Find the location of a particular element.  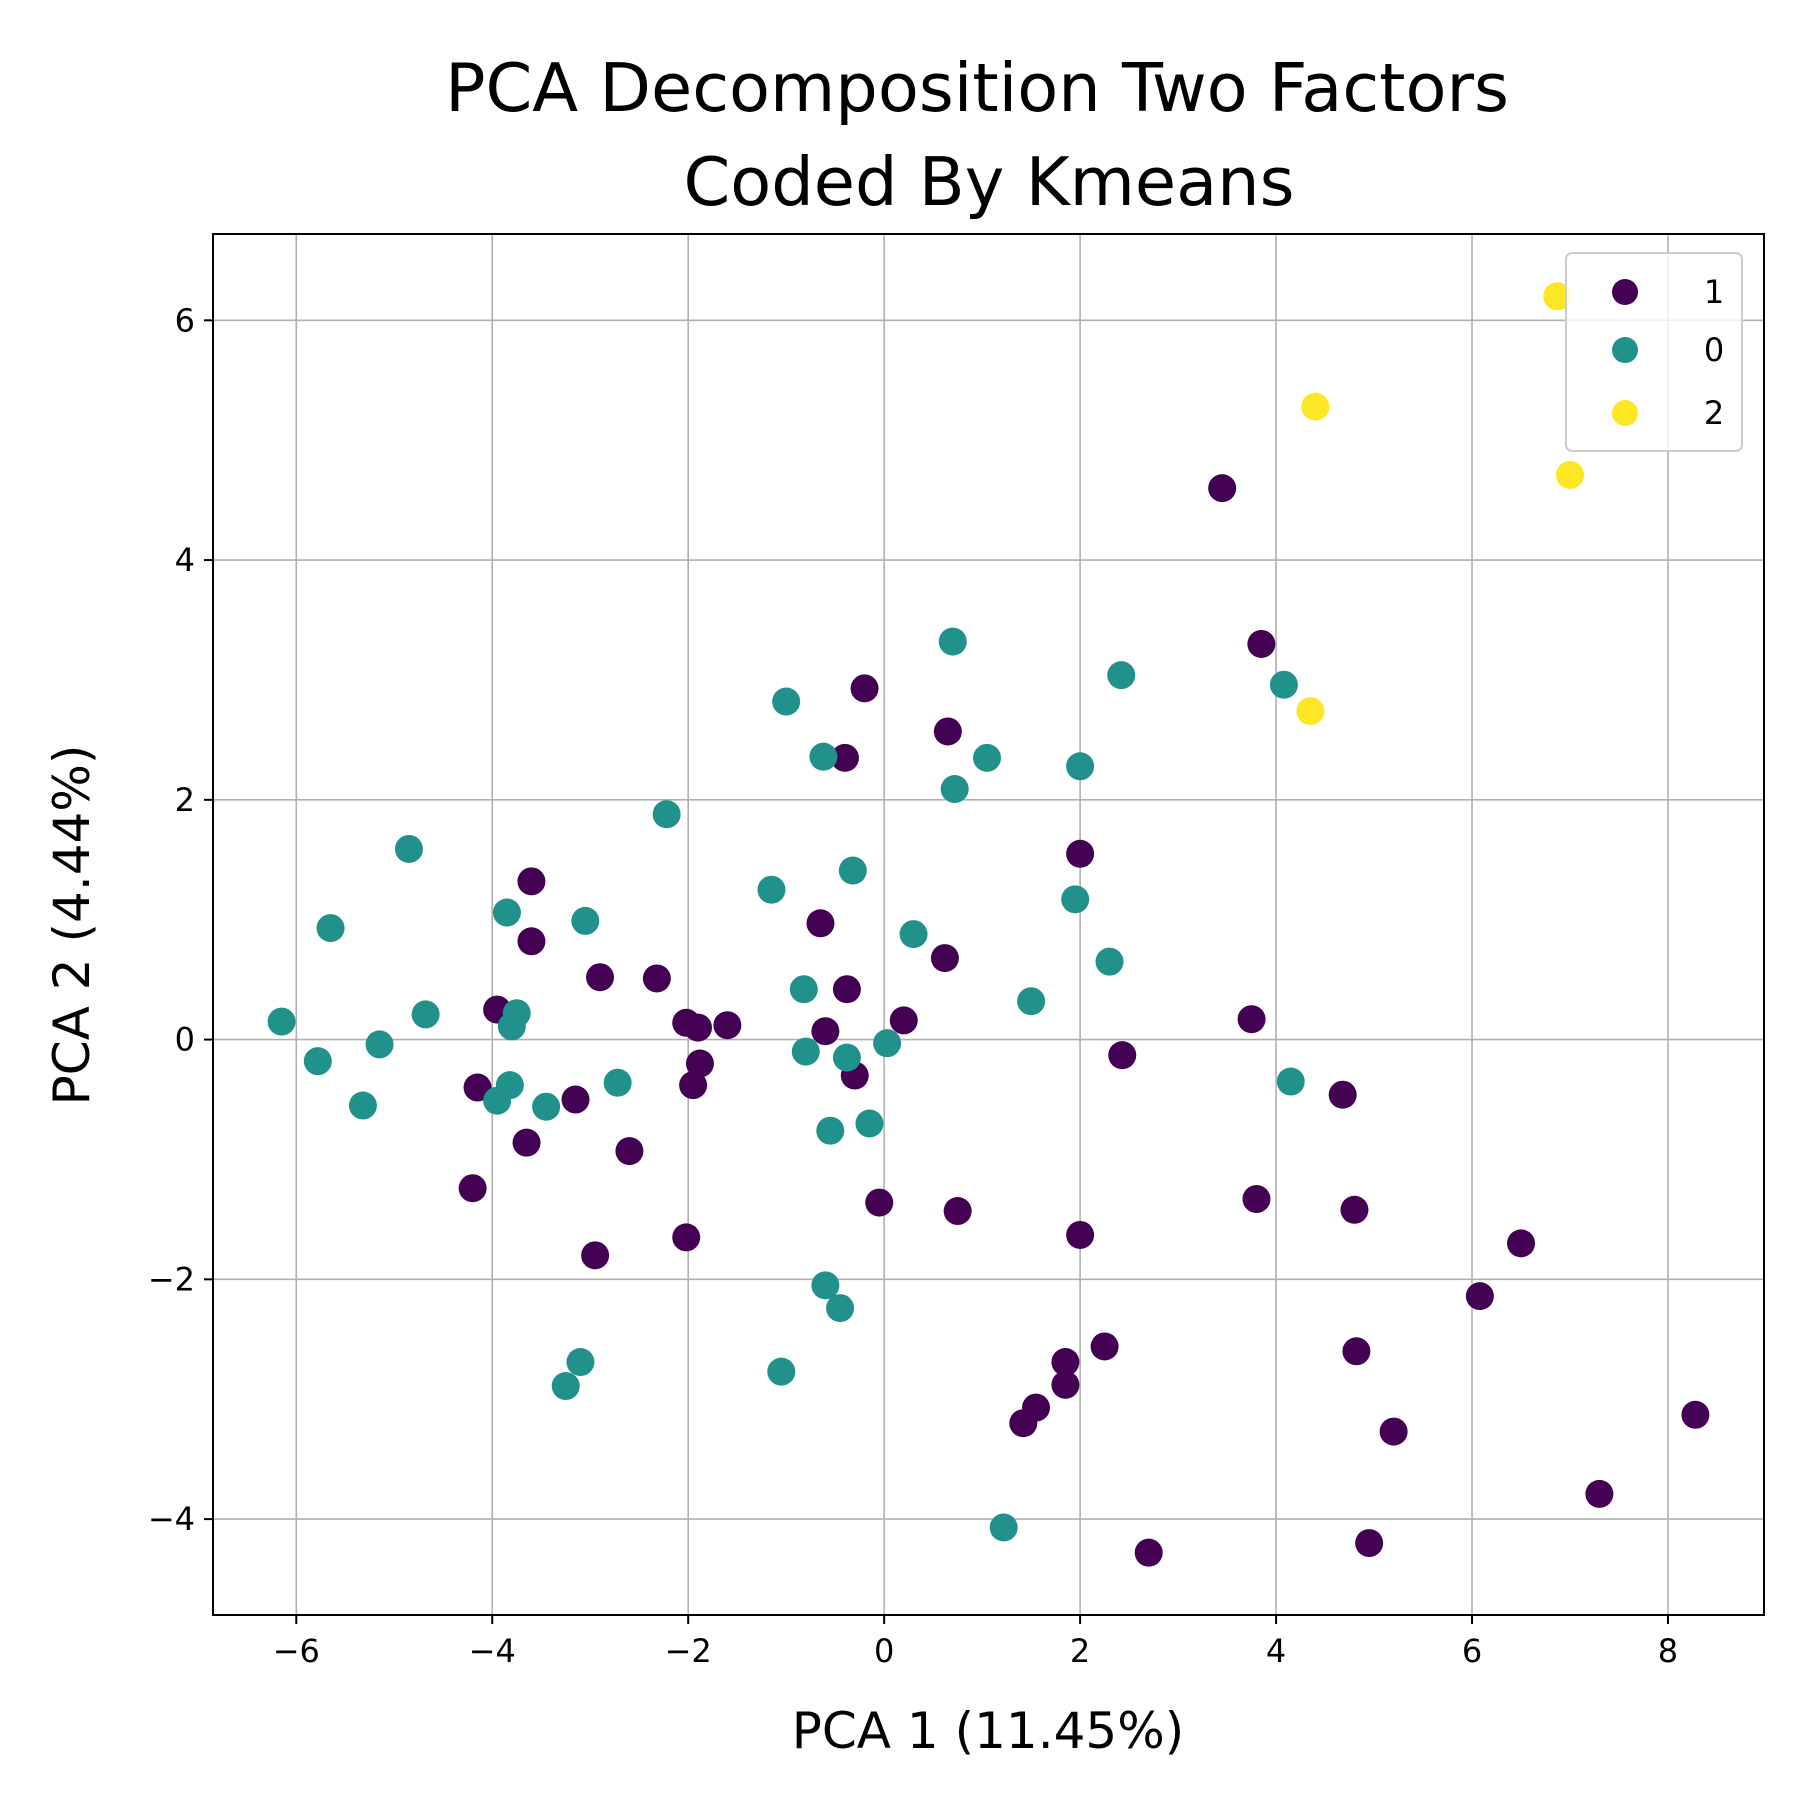

legend-frame is located at coordinates (1654, 352).